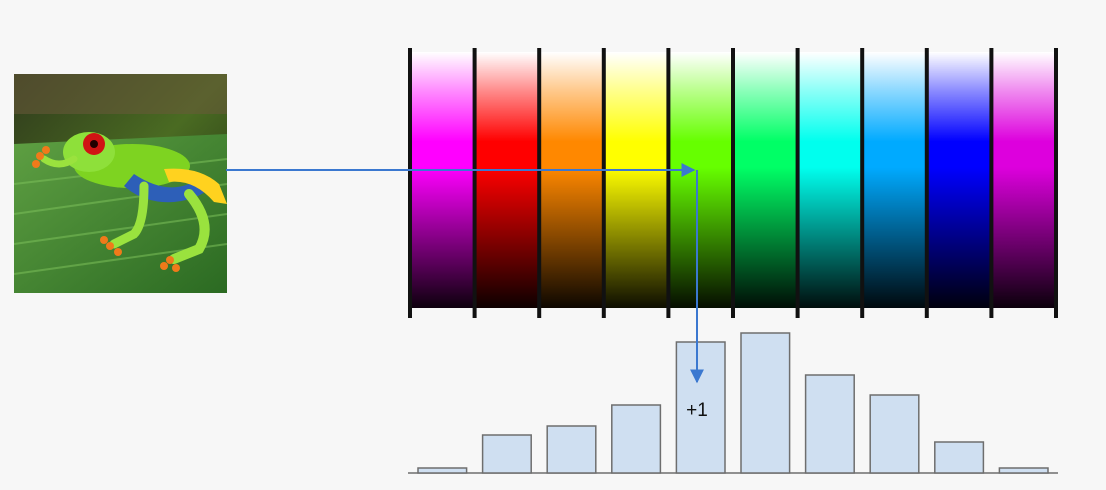  I want to click on tree-frog-photo-icon, so click(120, 183).